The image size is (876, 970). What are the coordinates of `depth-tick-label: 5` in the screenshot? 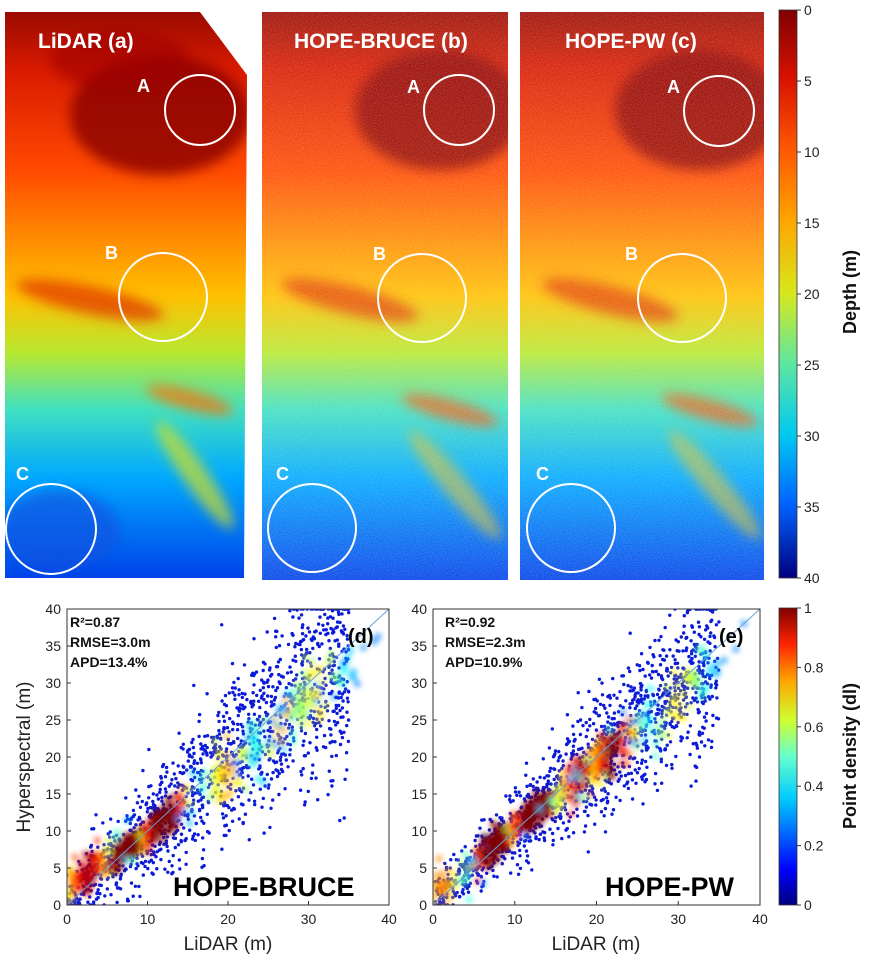 It's located at (808, 81).